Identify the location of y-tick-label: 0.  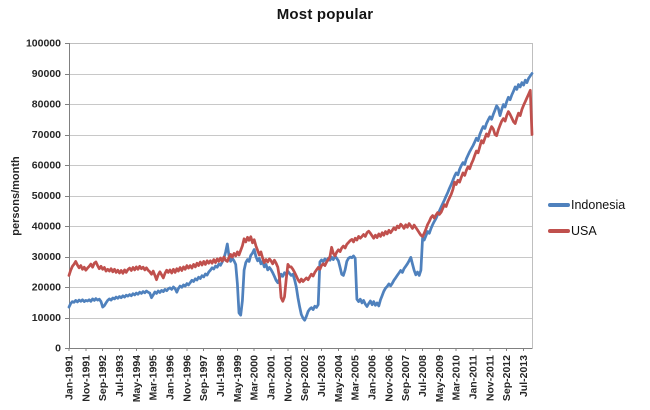
(58, 349).